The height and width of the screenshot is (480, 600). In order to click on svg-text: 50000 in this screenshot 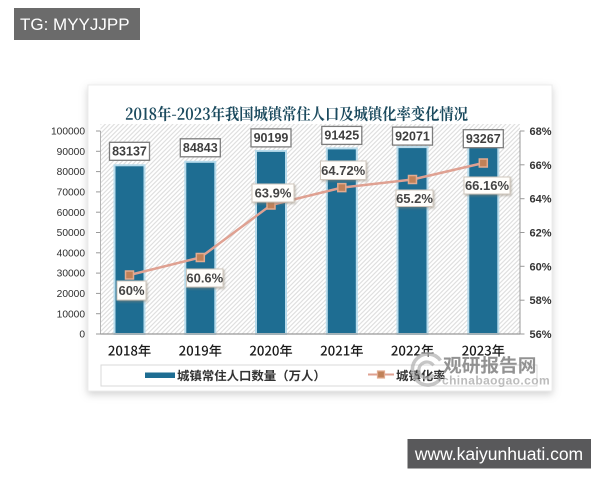, I will do `click(71, 233)`.